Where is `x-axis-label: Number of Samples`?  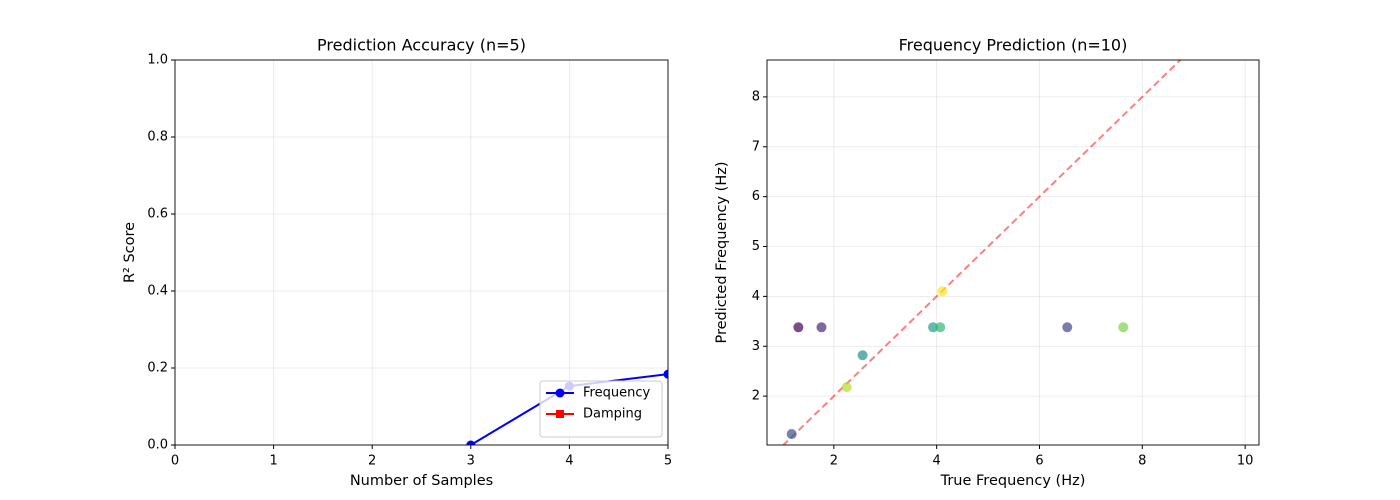
x-axis-label: Number of Samples is located at coordinates (421, 481).